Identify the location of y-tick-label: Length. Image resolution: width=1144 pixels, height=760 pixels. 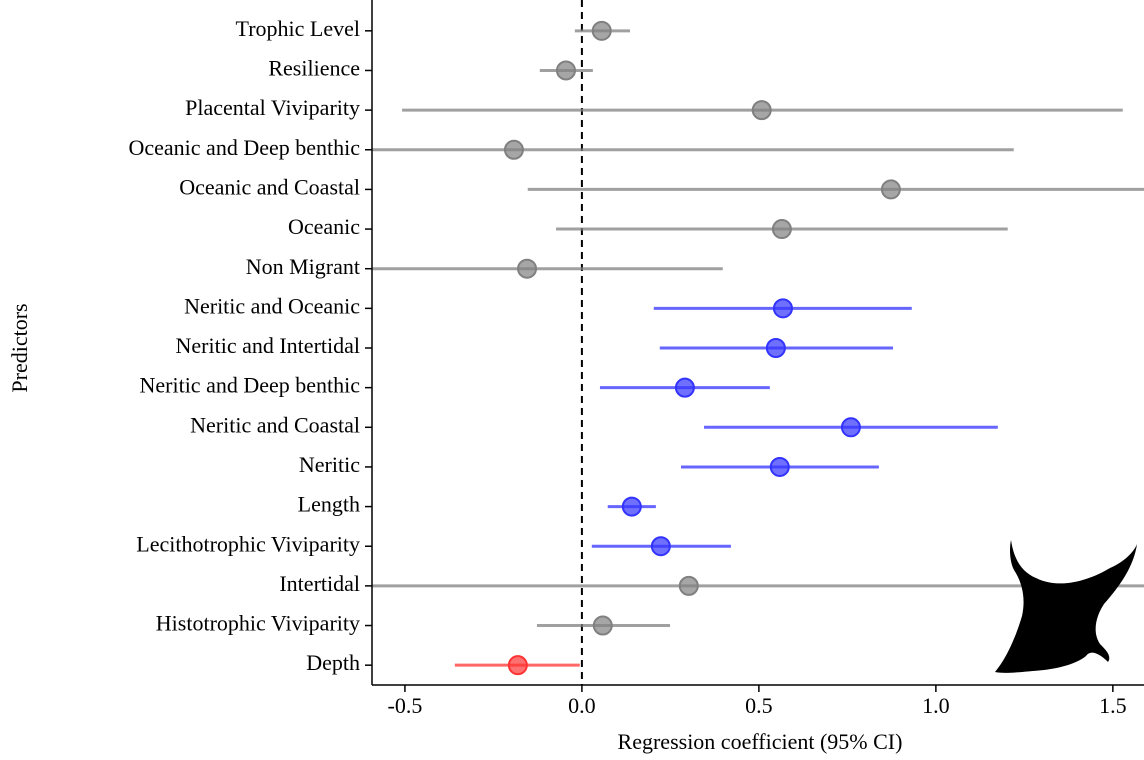
(329, 504).